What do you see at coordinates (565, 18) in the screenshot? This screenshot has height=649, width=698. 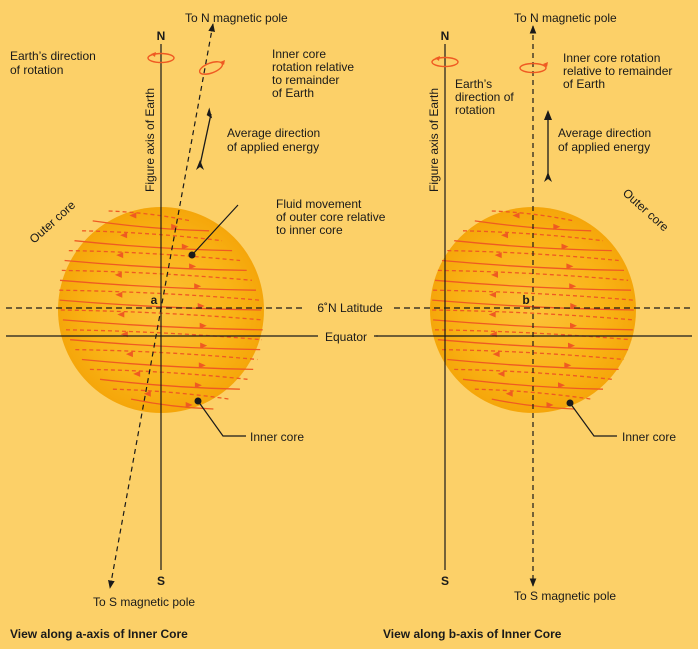 I see `top-pole-label-b: To N magnetic pole` at bounding box center [565, 18].